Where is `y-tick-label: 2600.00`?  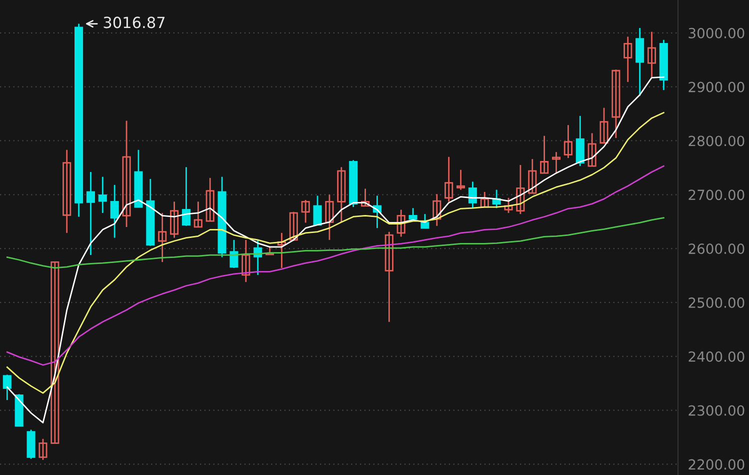 y-tick-label: 2600.00 is located at coordinates (716, 249).